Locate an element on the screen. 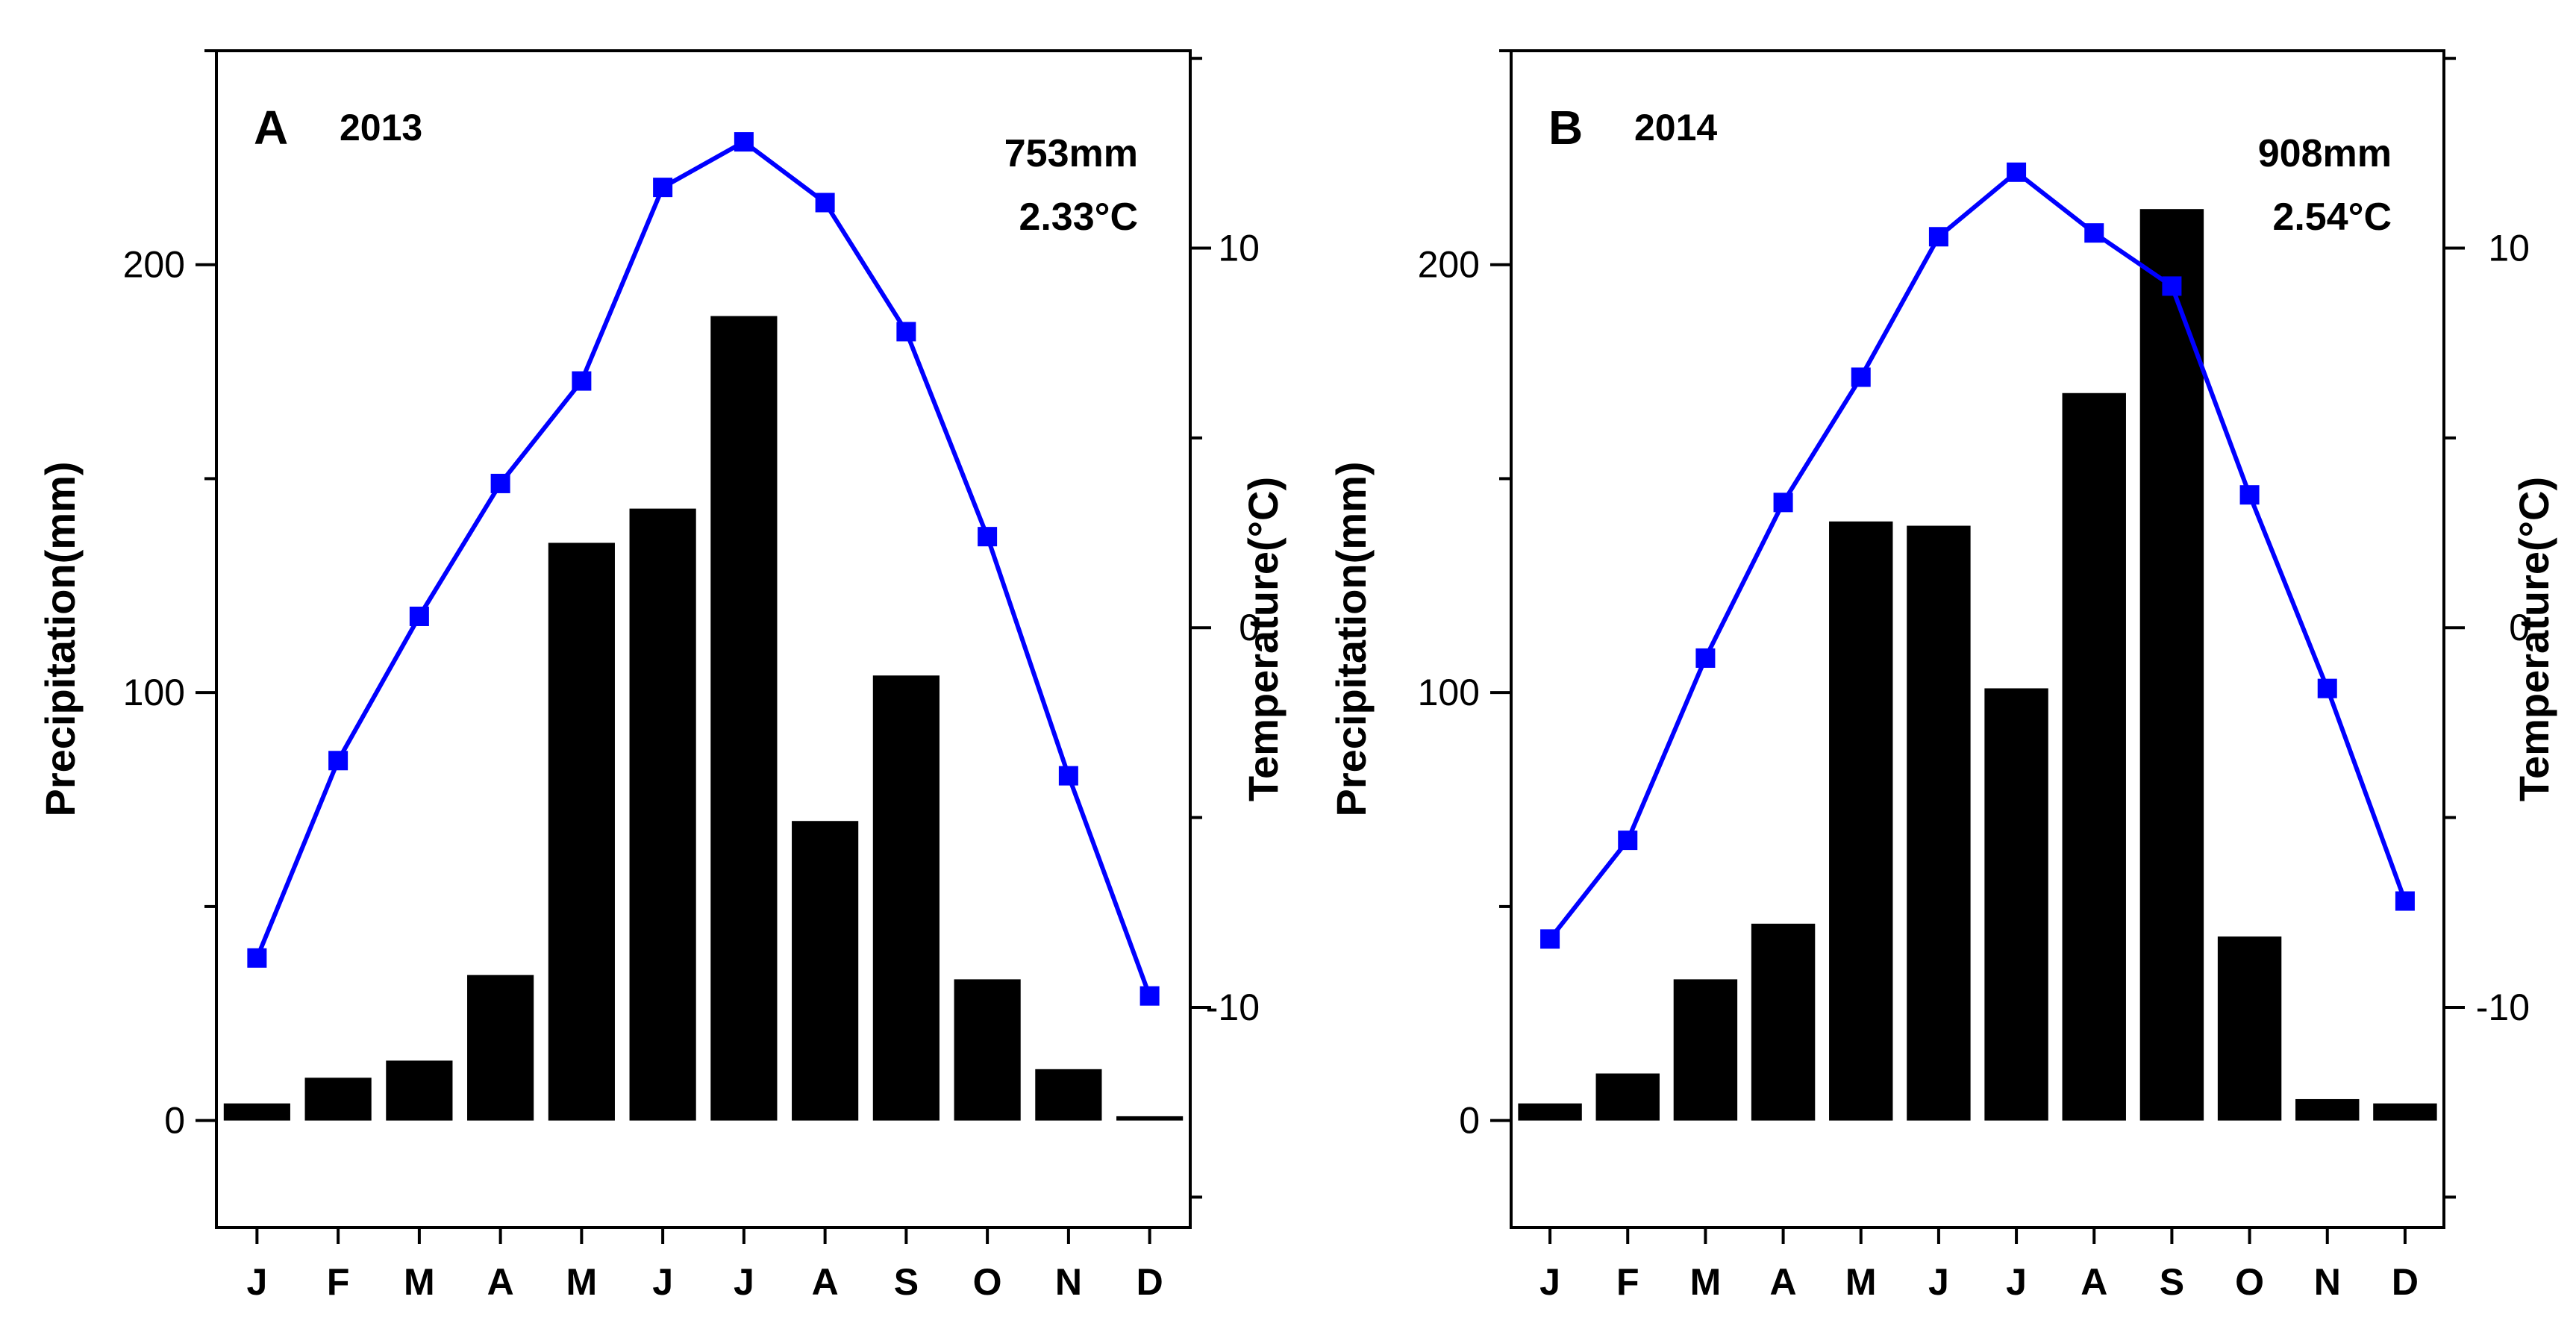 Image resolution: width=2576 pixels, height=1326 pixels. panel-letter: A is located at coordinates (271, 127).